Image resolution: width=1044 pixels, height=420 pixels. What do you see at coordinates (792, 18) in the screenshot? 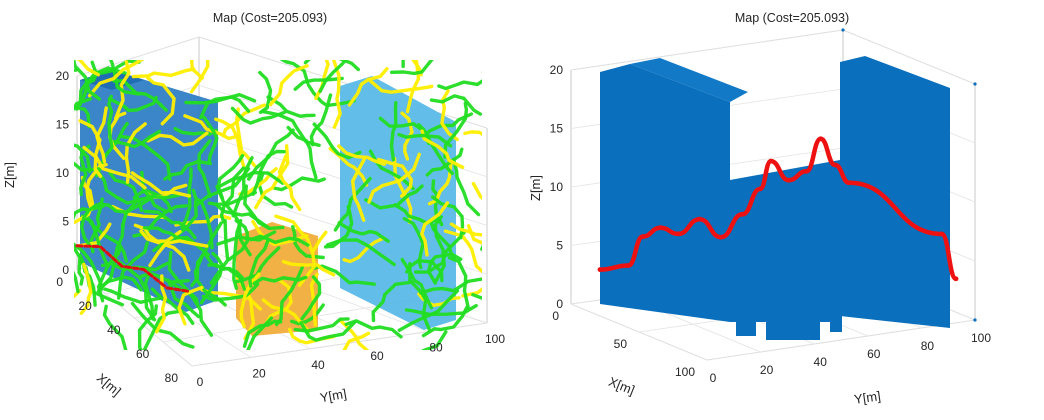
I see `chart-right-title: Map (Cost=205.093)` at bounding box center [792, 18].